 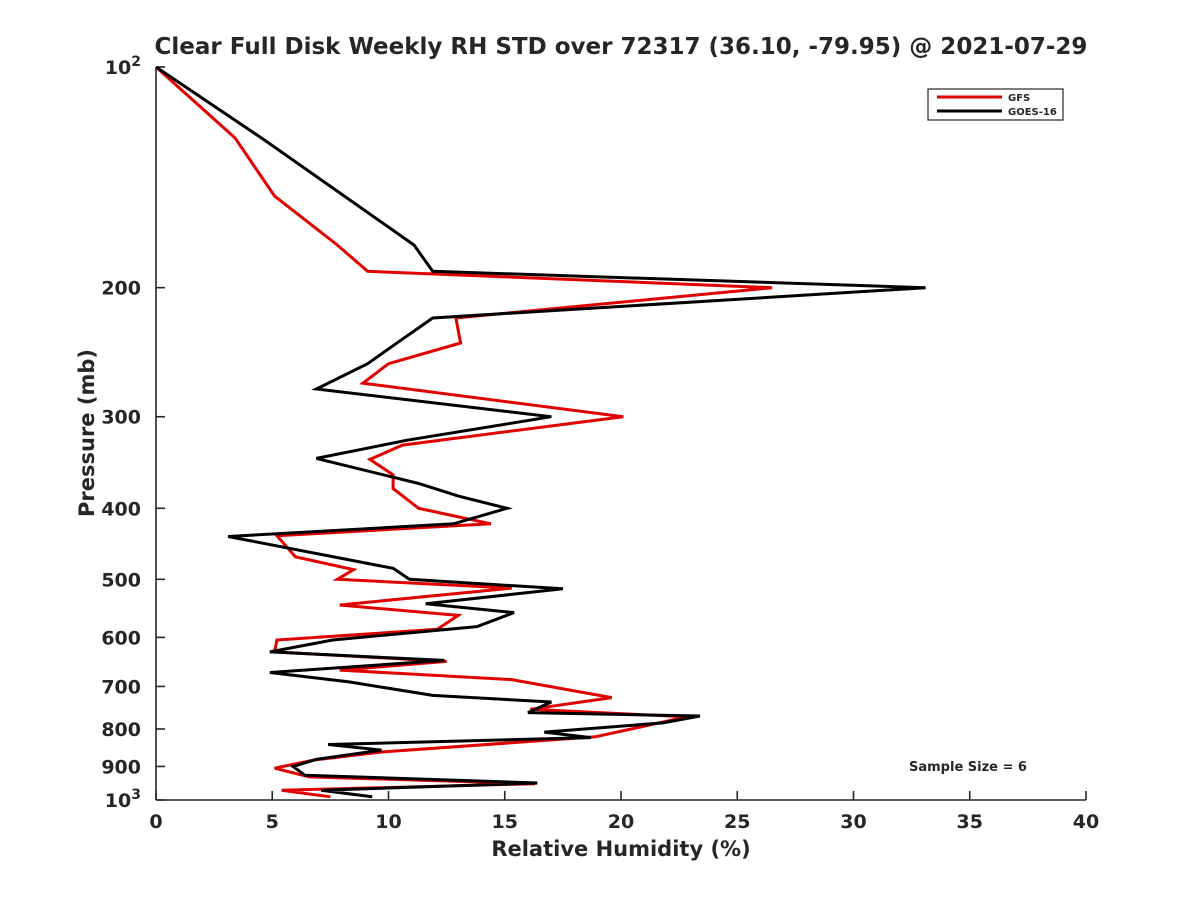 I want to click on x-tick-label: 30, so click(x=853, y=822).